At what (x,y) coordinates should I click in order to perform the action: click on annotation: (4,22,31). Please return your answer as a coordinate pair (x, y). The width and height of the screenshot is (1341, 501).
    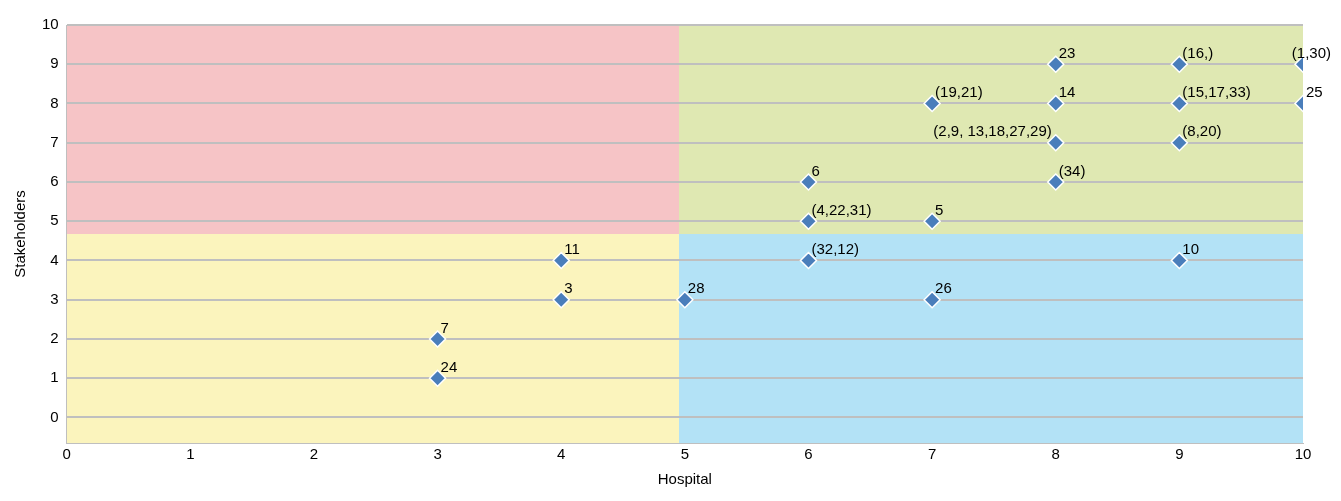
    Looking at the image, I should click on (841, 209).